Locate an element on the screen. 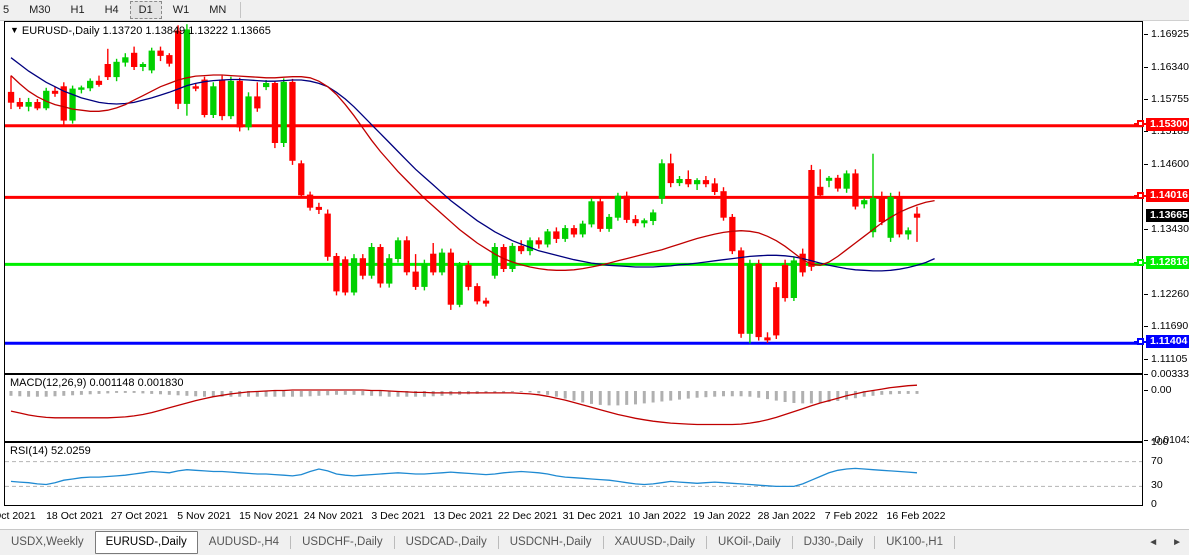 This screenshot has height=555, width=1189. macd-pane: MACD(12,26,9) 0.001148 0.001830 is located at coordinates (573, 408).